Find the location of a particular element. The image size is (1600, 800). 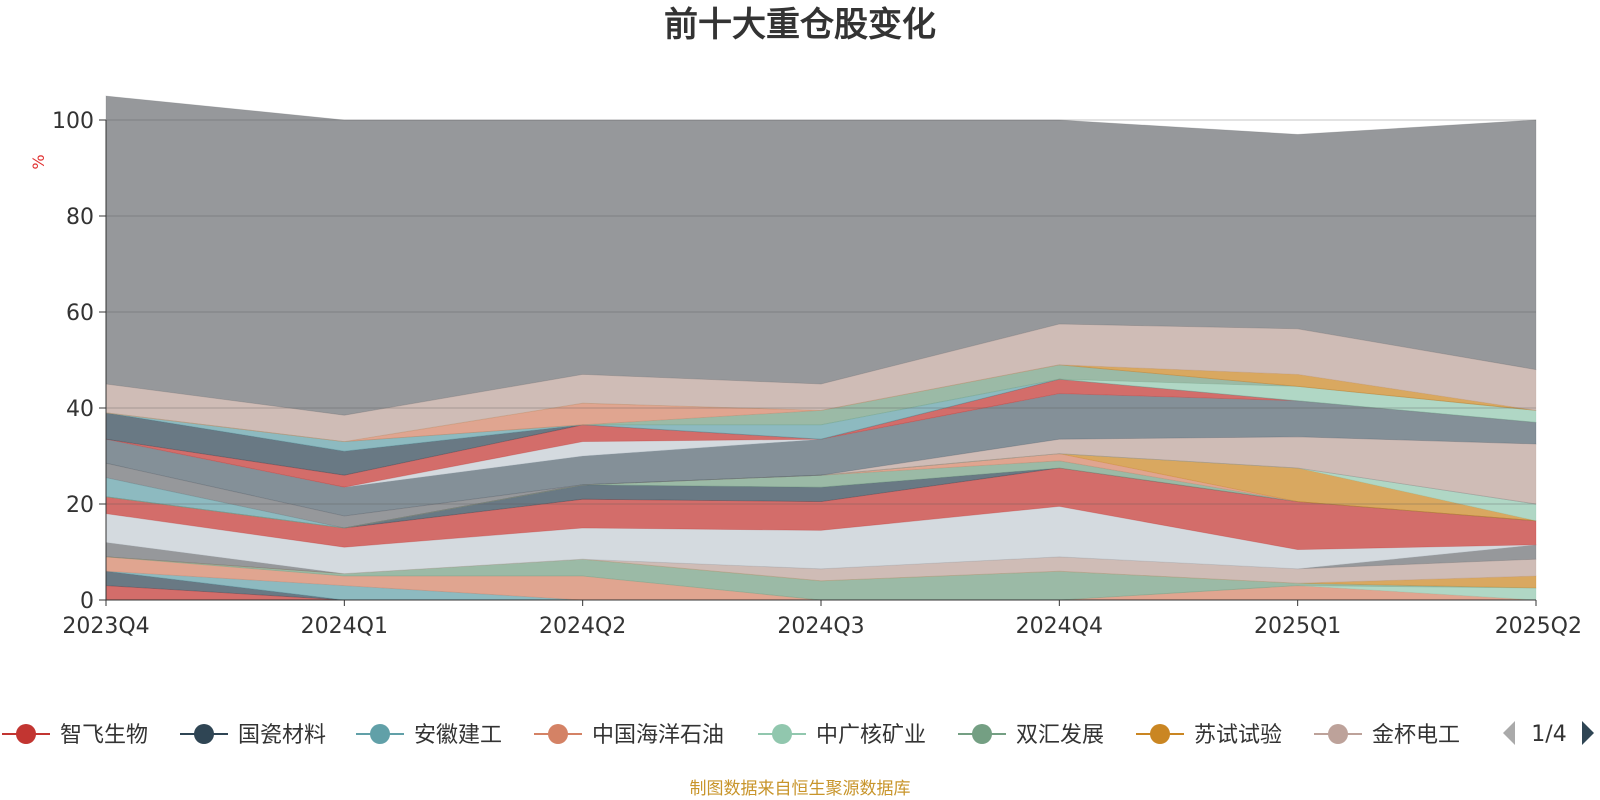

y-tick-label: 40 is located at coordinates (80, 409).